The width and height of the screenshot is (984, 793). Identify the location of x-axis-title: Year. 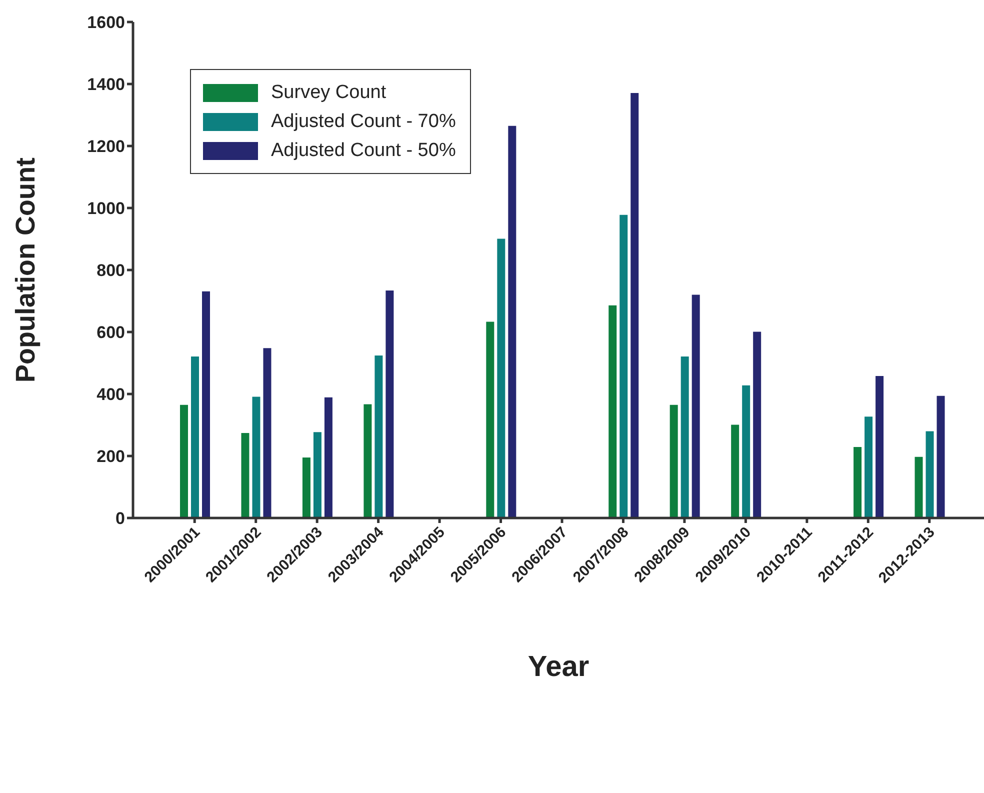
(559, 667).